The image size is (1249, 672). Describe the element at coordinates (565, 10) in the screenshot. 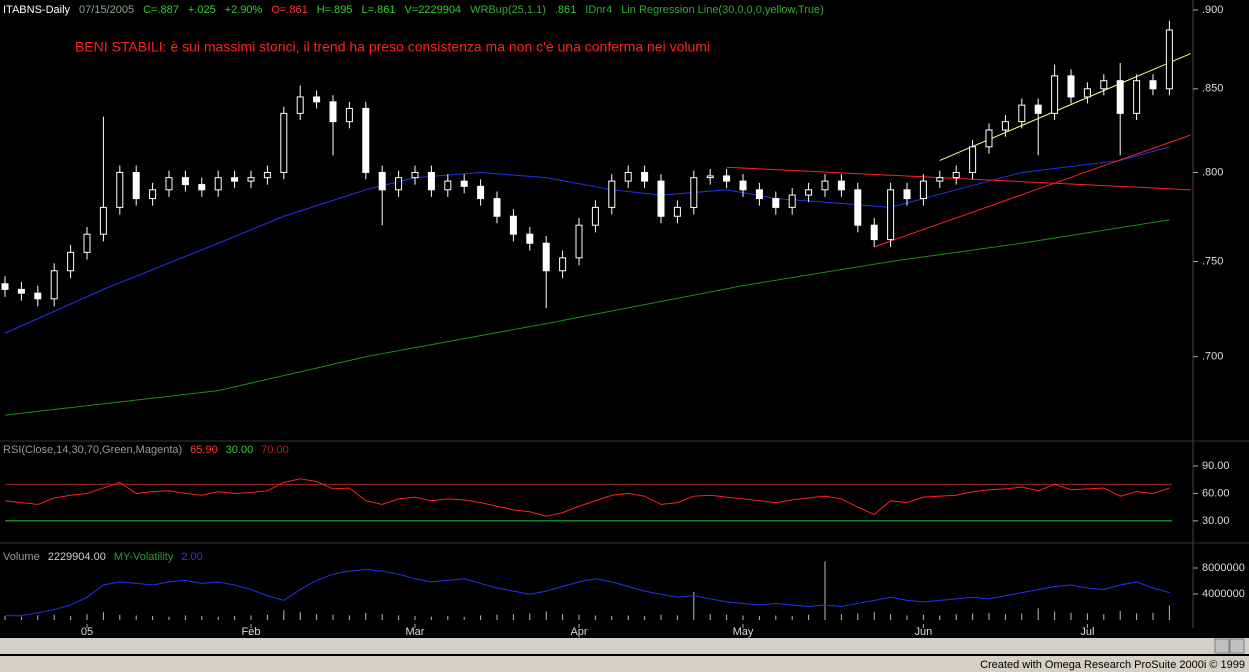

I see `header-item: .861` at that location.